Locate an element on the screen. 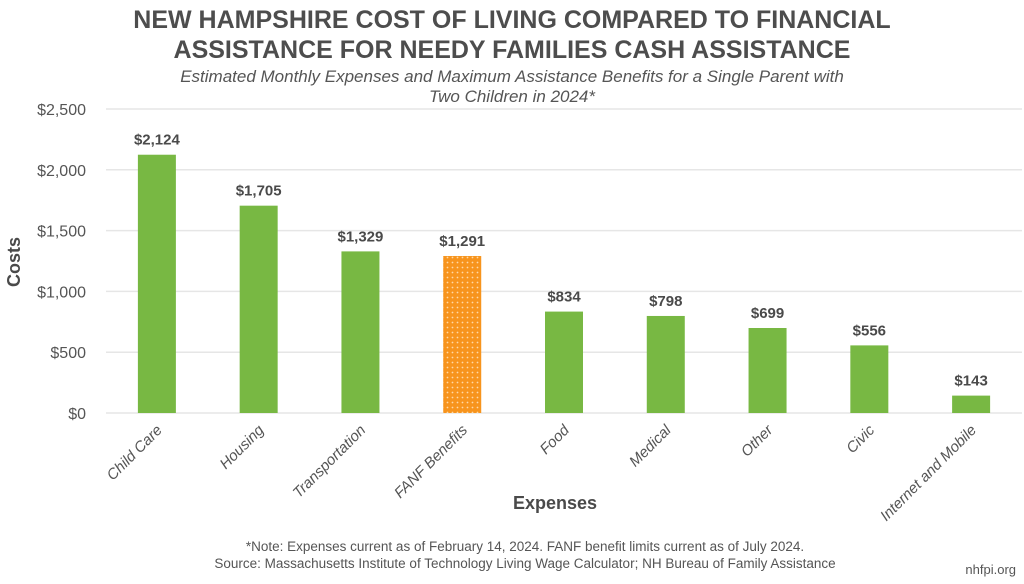 This screenshot has height=584, width=1024. x-tick-label: Civic is located at coordinates (860, 438).